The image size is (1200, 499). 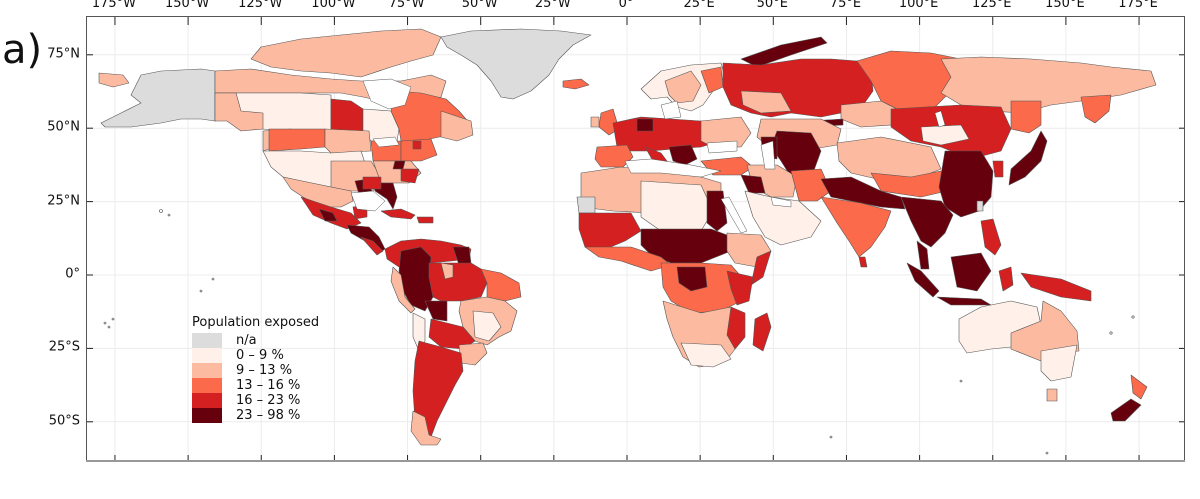 What do you see at coordinates (677, 206) in the screenshot?
I see `region-sahara-pale` at bounding box center [677, 206].